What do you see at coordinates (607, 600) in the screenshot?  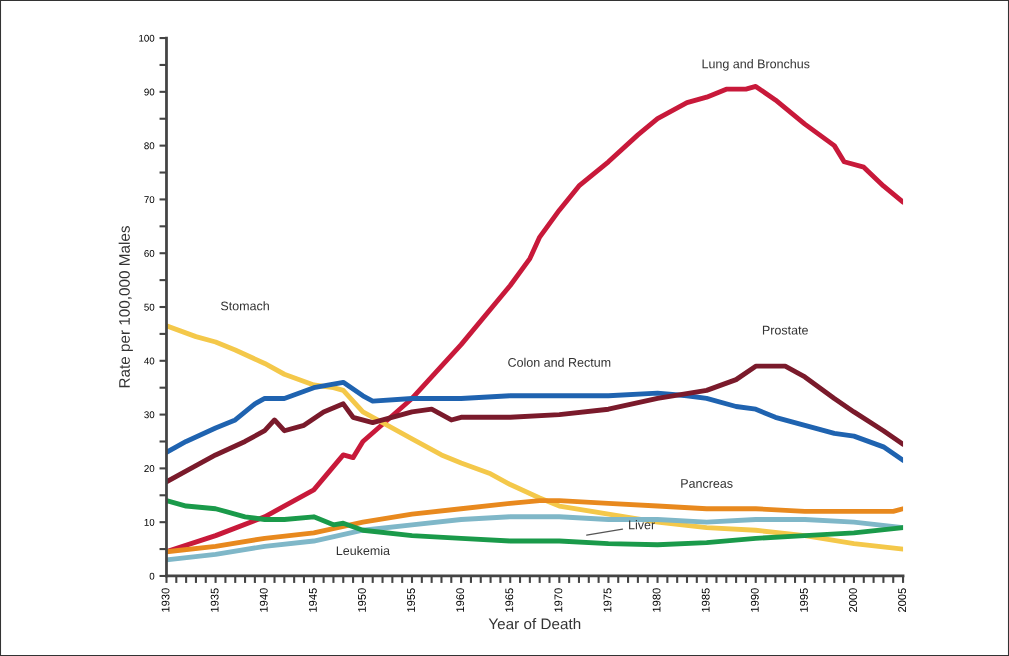 I see `x-tick-label: 1975` at bounding box center [607, 600].